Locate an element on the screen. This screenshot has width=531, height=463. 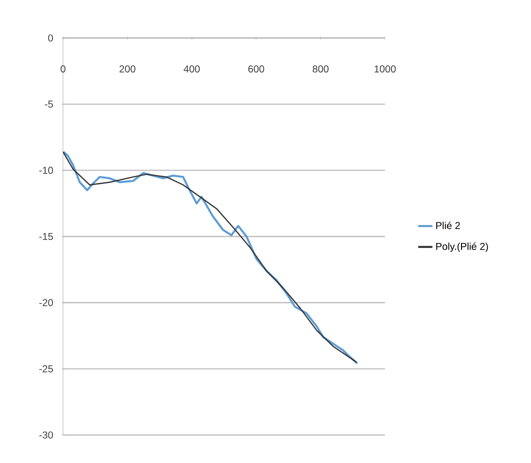
x-tick-label: 0 is located at coordinates (63, 68).